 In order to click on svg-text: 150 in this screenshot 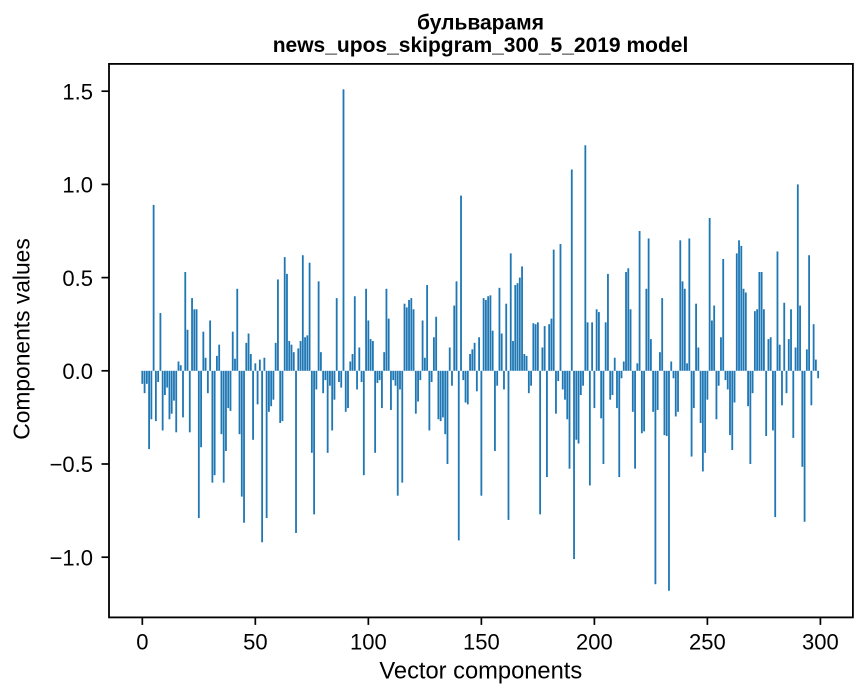, I will do `click(481, 641)`.